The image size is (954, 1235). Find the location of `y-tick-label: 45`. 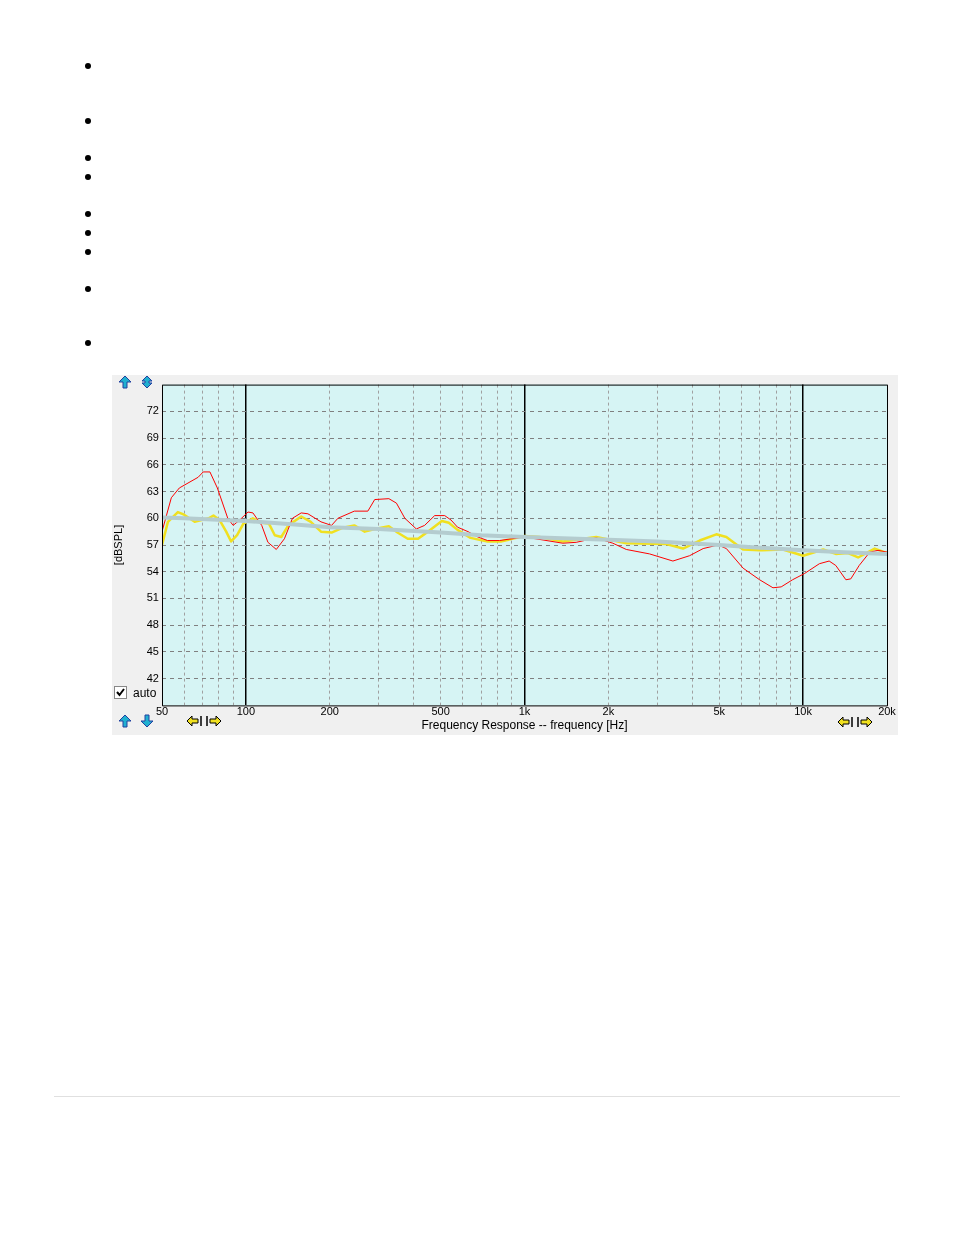

y-tick-label: 45 is located at coordinates (152, 650).